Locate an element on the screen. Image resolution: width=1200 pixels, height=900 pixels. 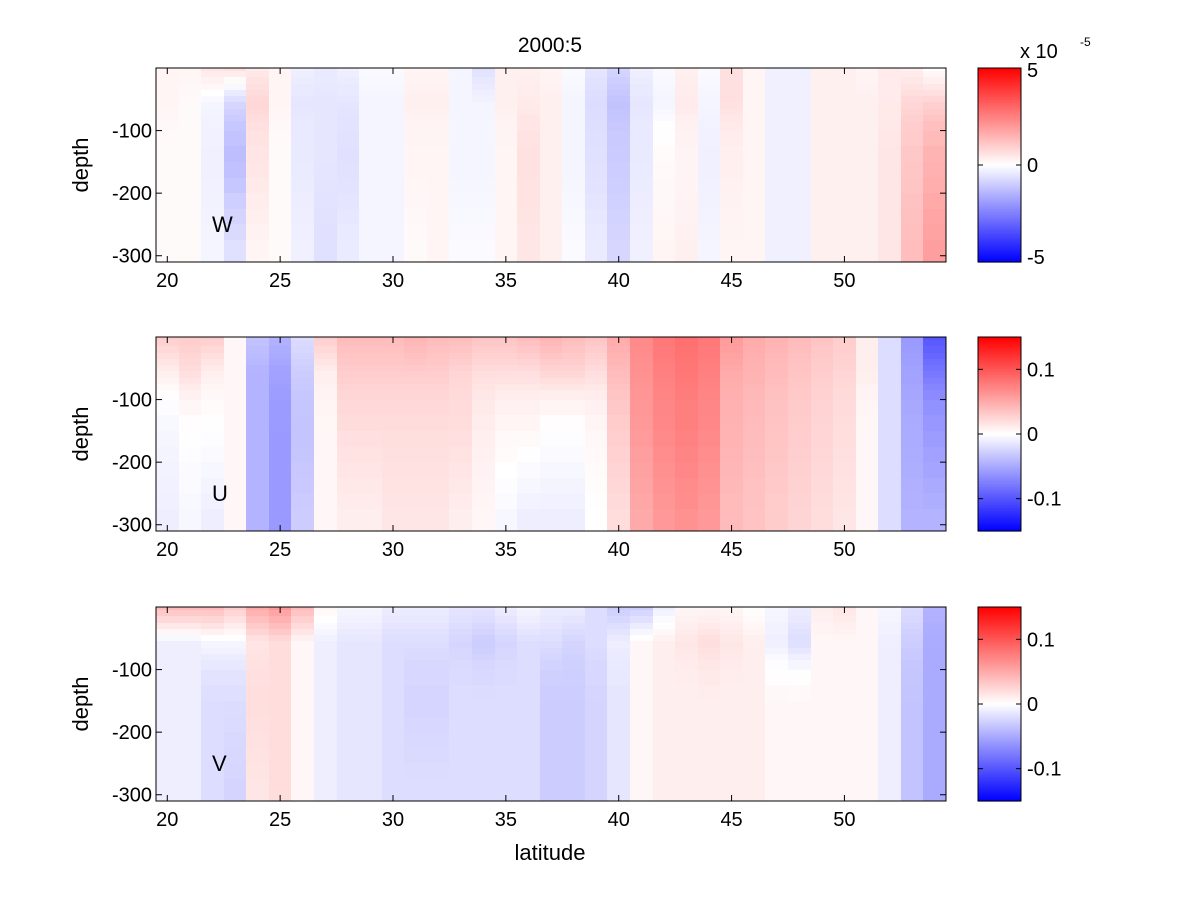
y-tick-label: -200 is located at coordinates (132, 733).